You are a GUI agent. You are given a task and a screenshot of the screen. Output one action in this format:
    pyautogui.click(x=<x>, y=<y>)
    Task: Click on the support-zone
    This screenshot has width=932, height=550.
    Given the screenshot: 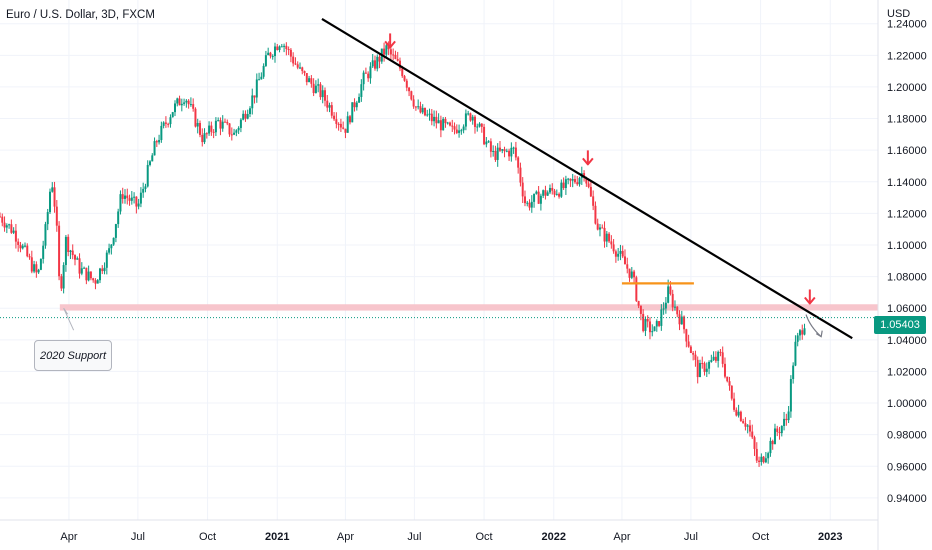 What is the action you would take?
    pyautogui.click(x=468, y=307)
    